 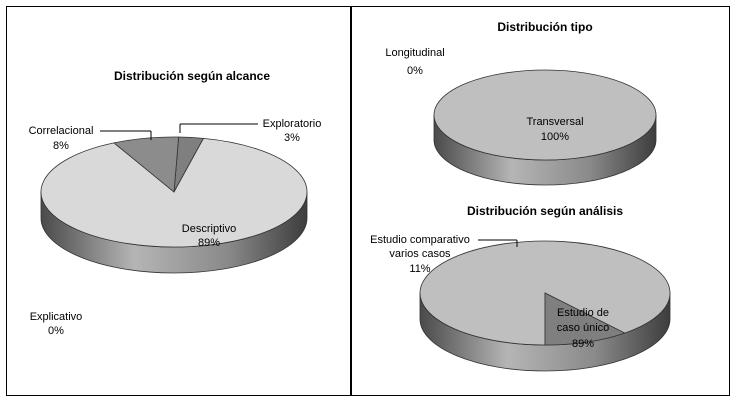 I want to click on chart-tipo-pie, so click(x=545, y=127).